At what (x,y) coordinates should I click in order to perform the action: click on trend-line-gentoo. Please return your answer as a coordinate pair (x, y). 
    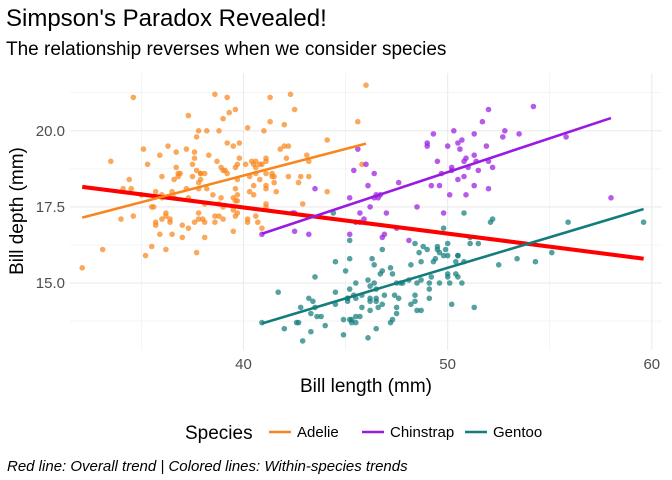
    Looking at the image, I should click on (453, 266).